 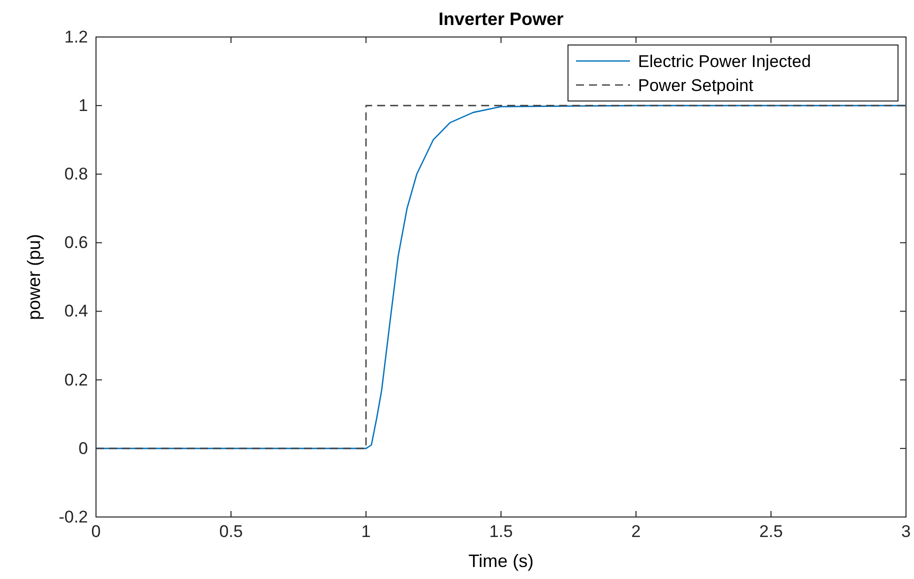 I want to click on x-axis-title: Time (s), so click(x=501, y=561).